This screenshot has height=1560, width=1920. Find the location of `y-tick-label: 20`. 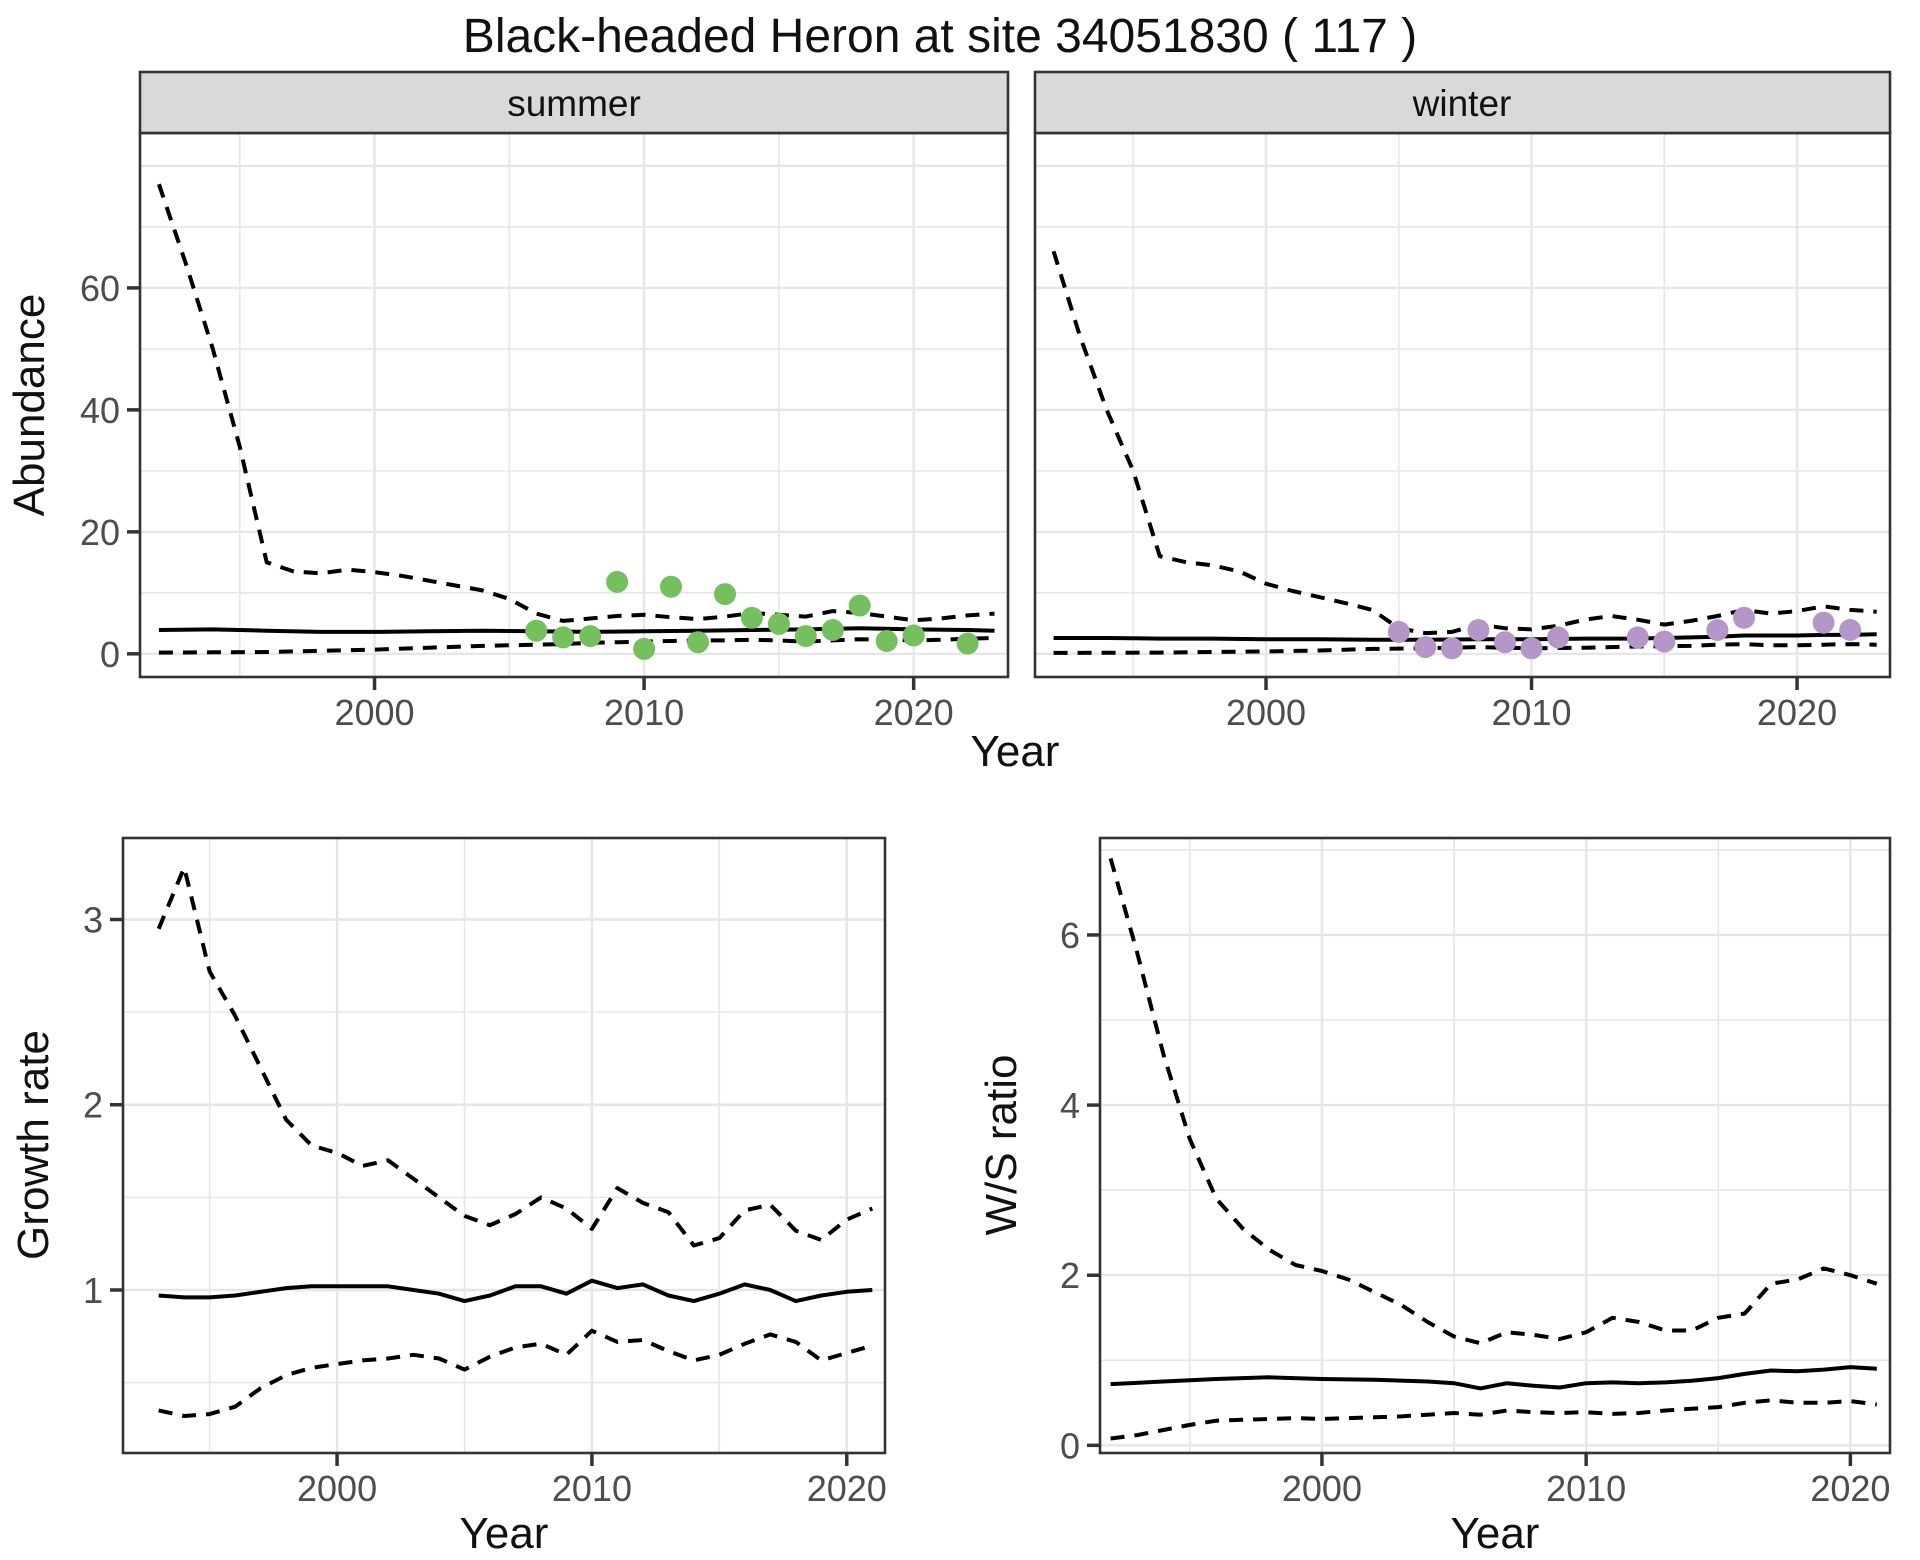

y-tick-label: 20 is located at coordinates (100, 532).